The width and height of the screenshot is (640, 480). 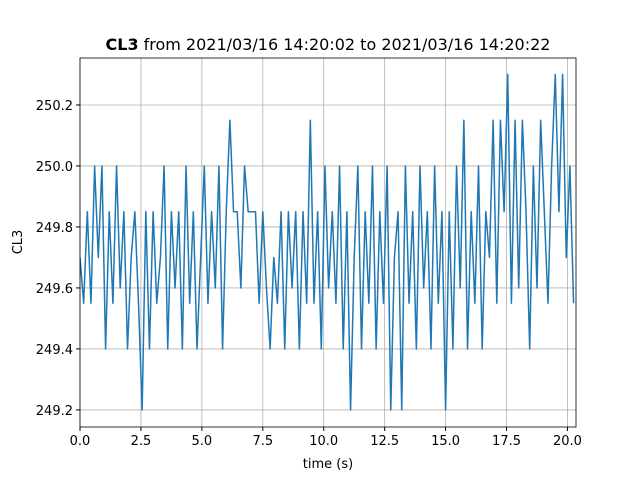 What do you see at coordinates (54, 289) in the screenshot?
I see `y-tick-label: 249.6` at bounding box center [54, 289].